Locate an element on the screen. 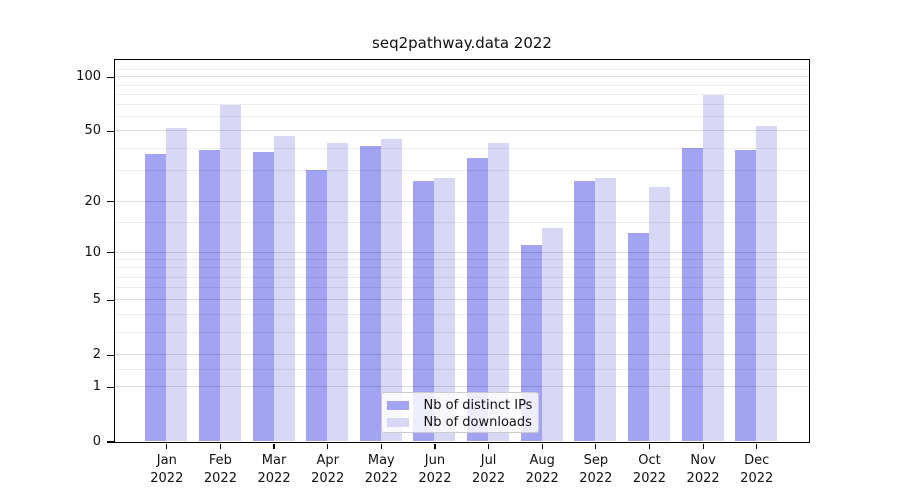 The image size is (900, 500). x-axis-tick-jan-2022 is located at coordinates (167, 446).